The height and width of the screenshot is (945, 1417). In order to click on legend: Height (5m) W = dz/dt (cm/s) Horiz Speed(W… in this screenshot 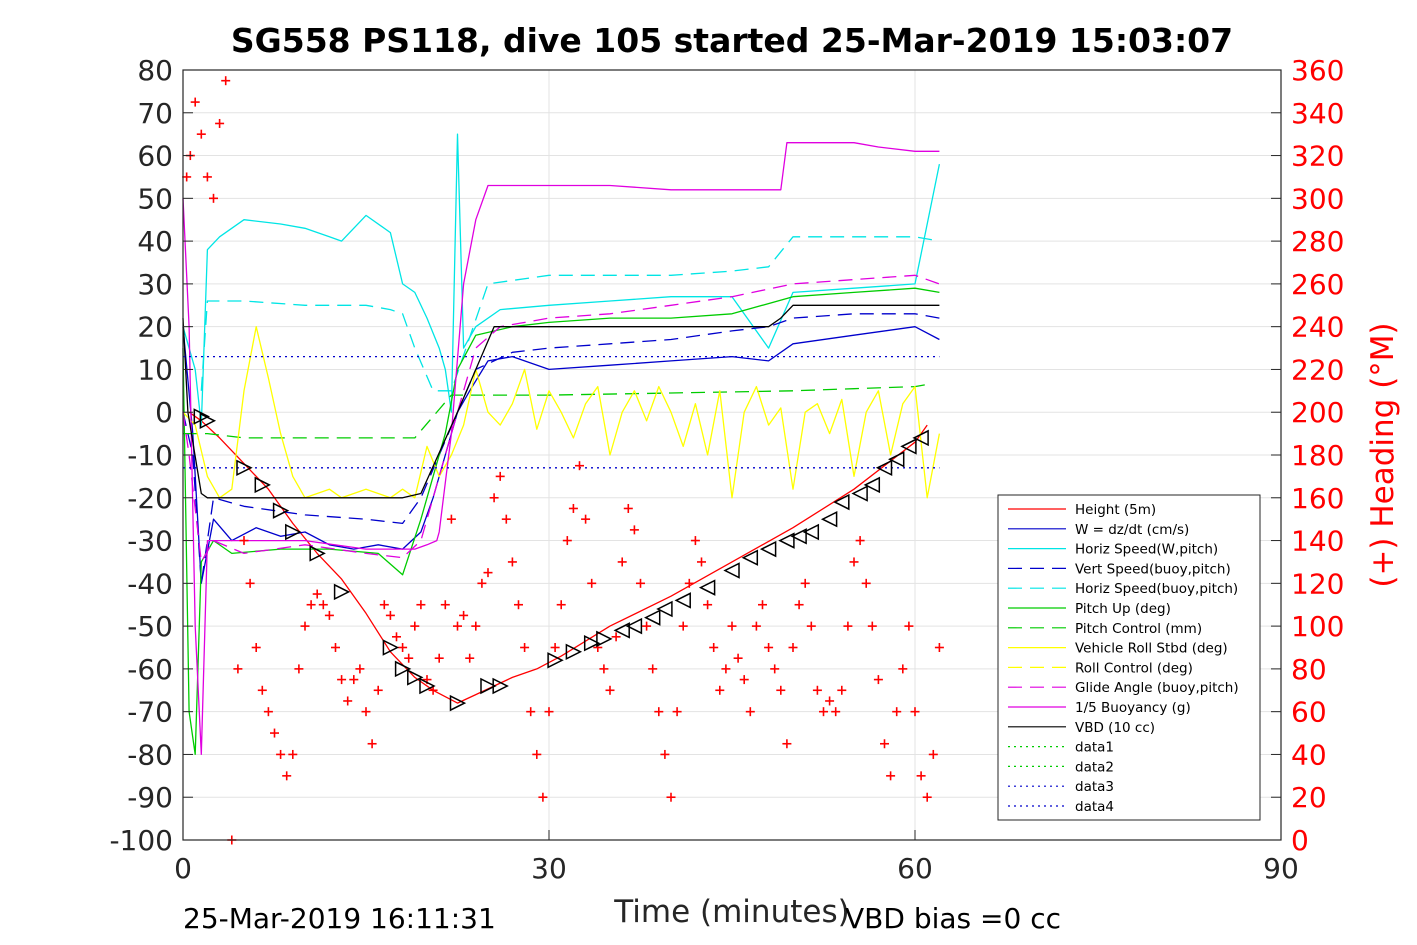, I will do `click(1129, 657)`.